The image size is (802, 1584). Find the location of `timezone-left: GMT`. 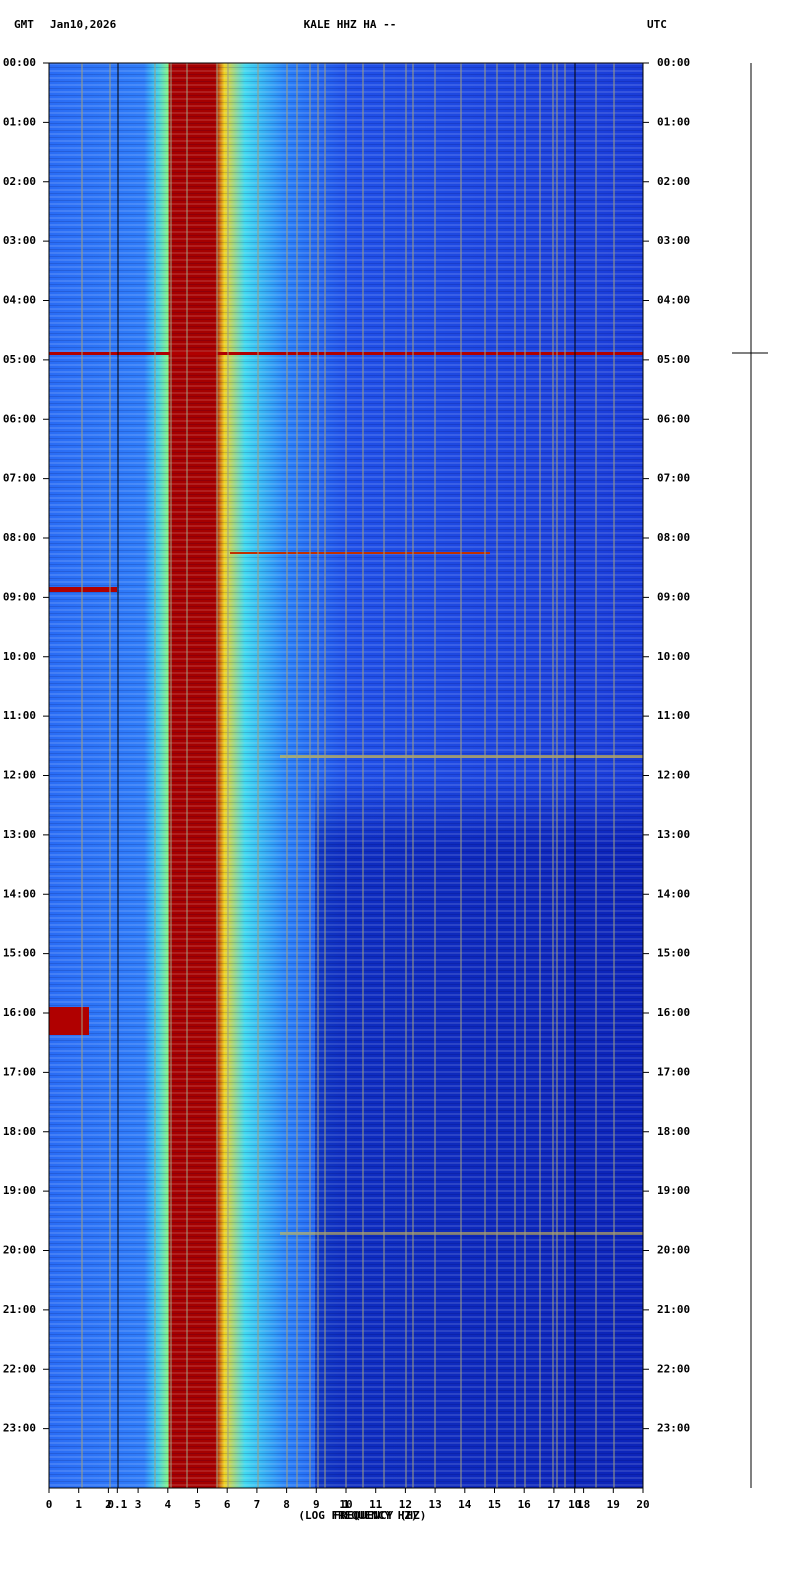

timezone-left: GMT is located at coordinates (24, 24).